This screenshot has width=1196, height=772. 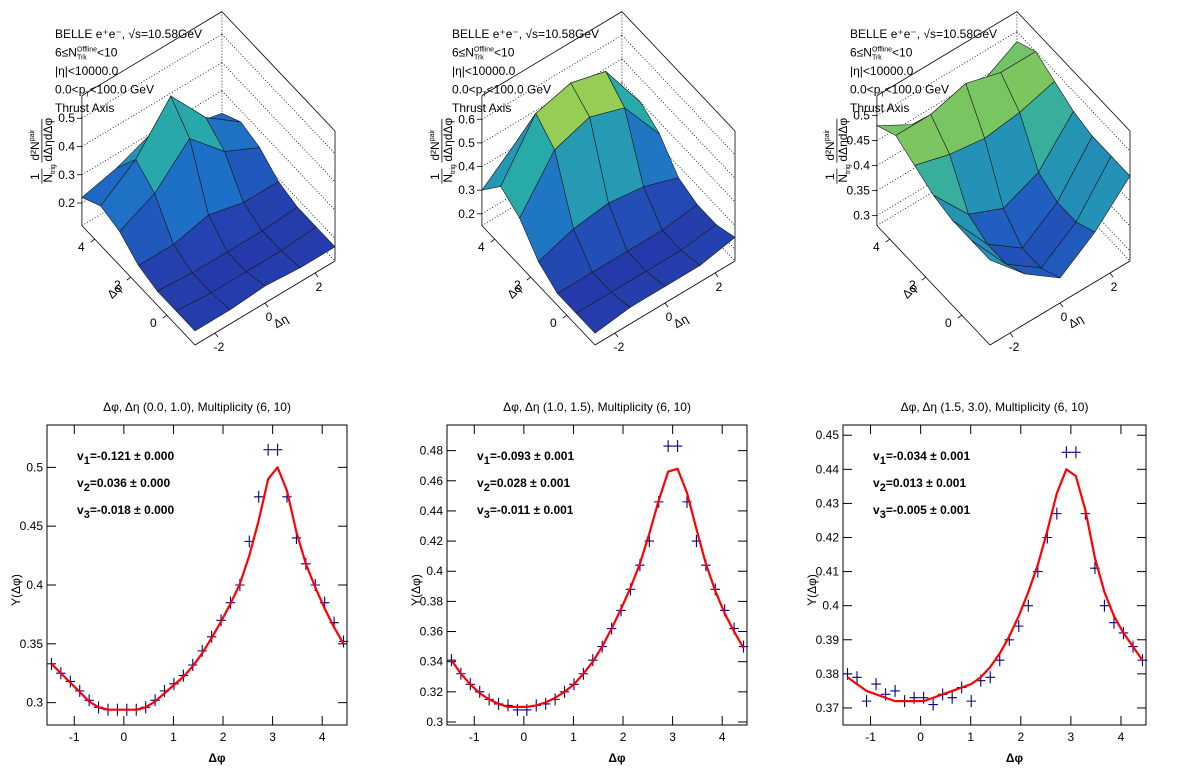 I want to click on info-segment: |η|<10000.0, so click(x=882, y=71).